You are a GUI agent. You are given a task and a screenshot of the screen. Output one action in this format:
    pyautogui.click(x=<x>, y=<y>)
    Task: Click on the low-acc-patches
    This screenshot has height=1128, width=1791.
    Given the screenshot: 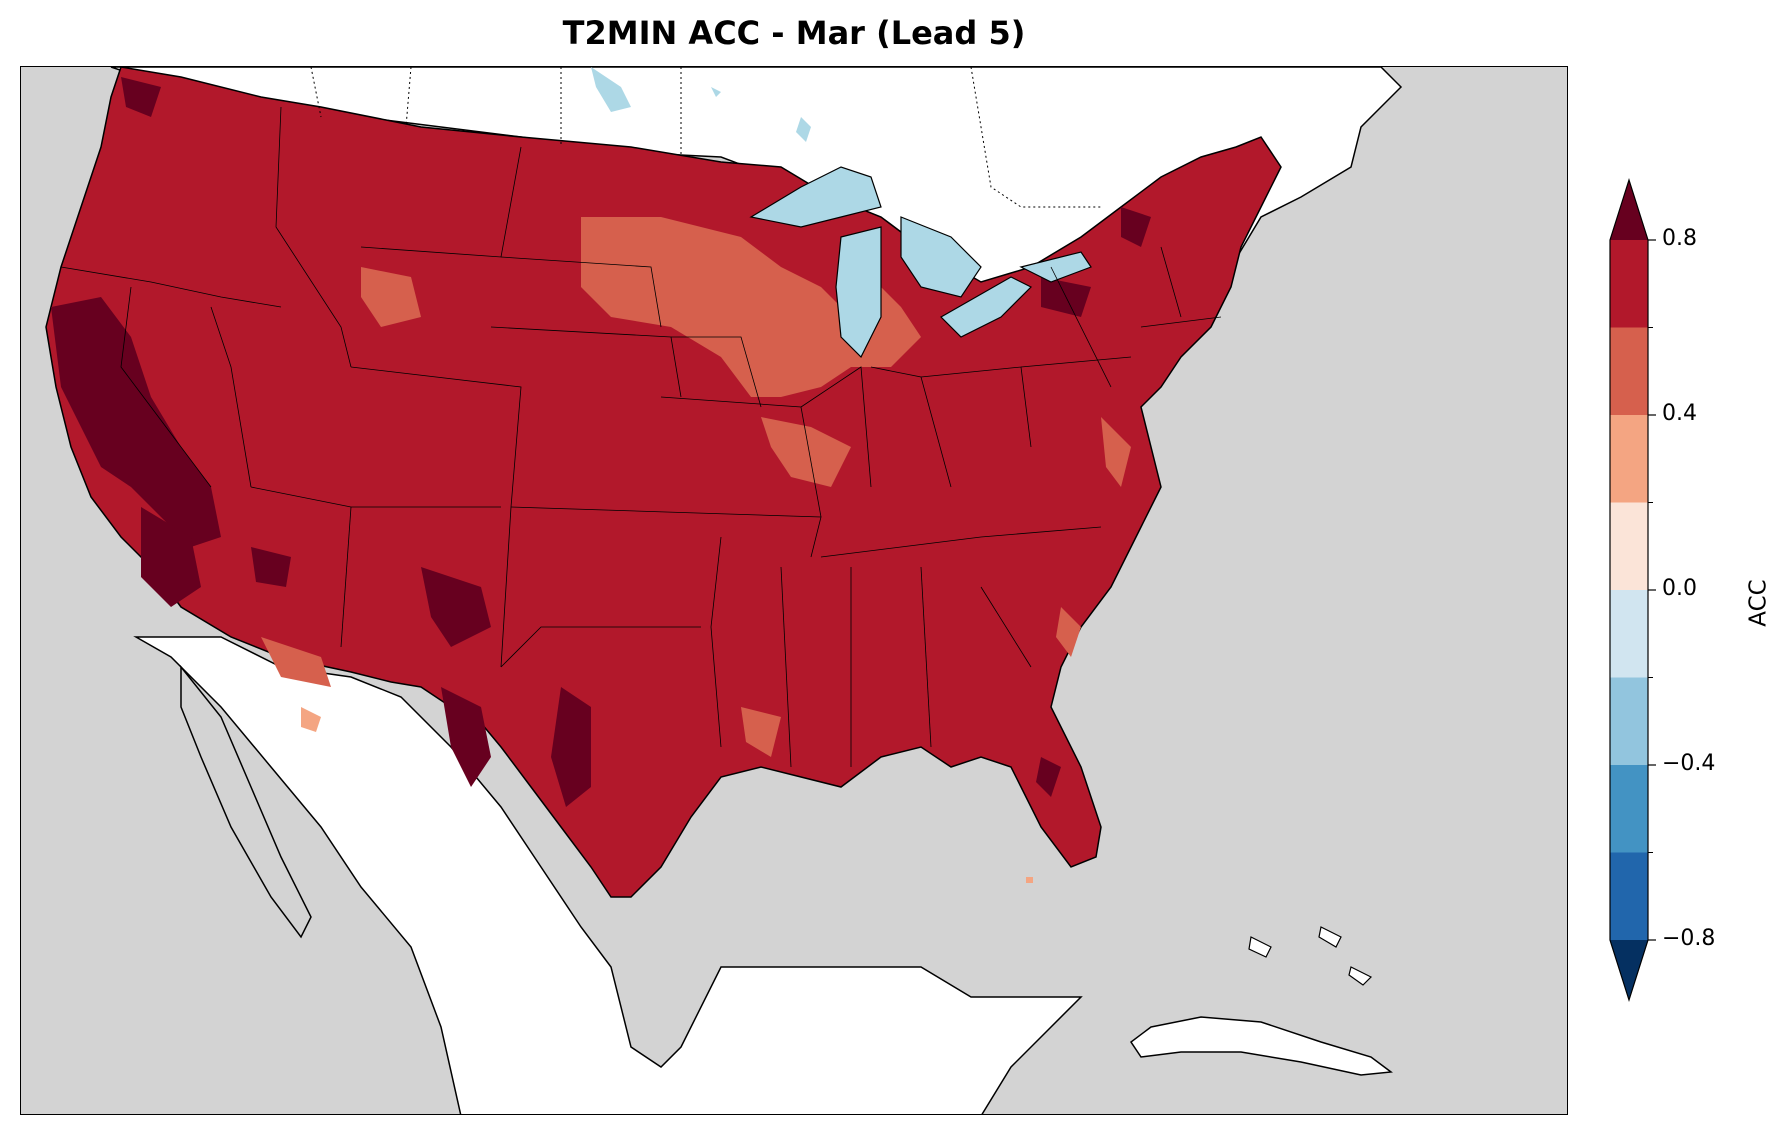 What is the action you would take?
    pyautogui.click(x=667, y=795)
    